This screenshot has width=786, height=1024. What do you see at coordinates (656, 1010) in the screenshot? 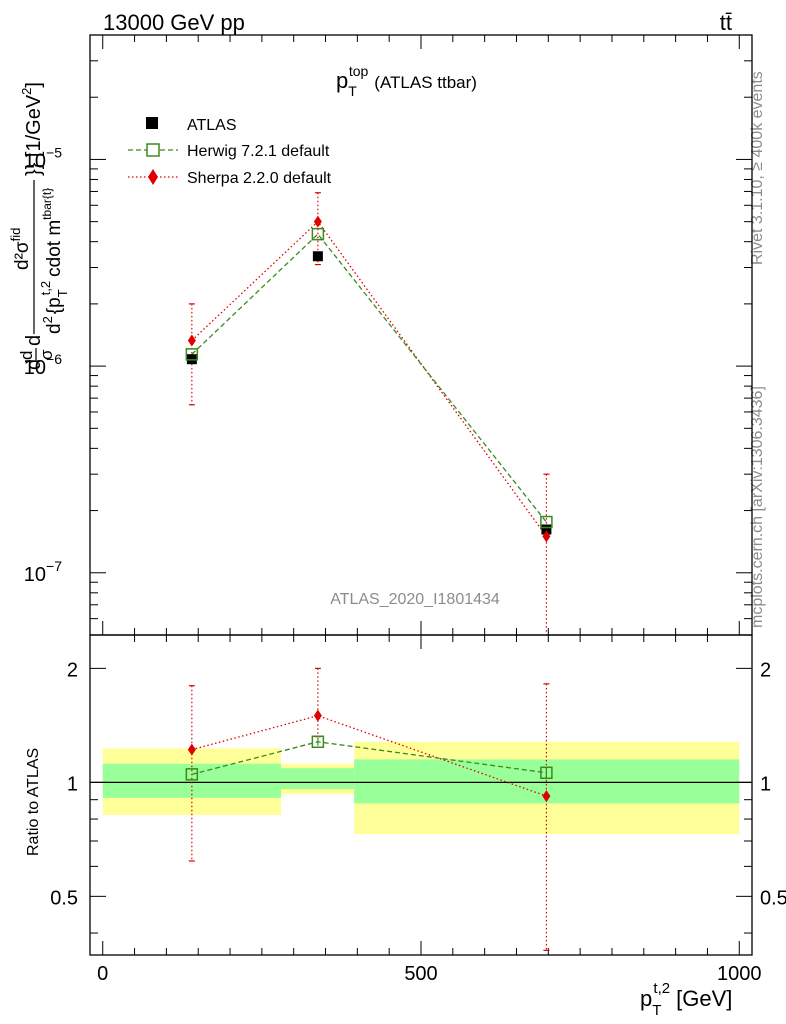
I see `xlabel-sub: T` at bounding box center [656, 1010].